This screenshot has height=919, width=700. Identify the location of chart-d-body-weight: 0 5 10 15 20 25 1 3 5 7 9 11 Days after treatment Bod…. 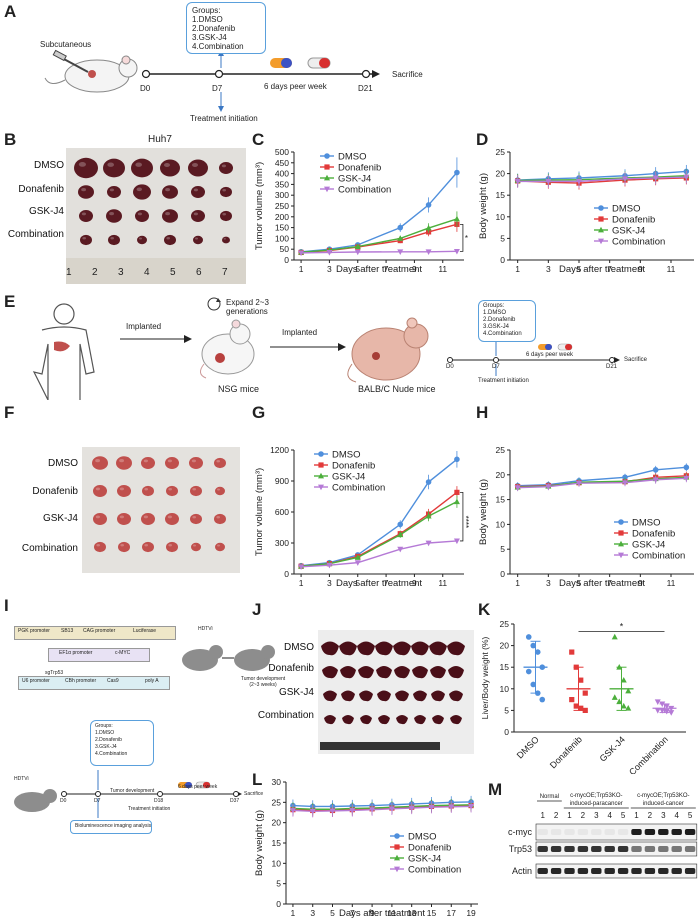
(586, 210).